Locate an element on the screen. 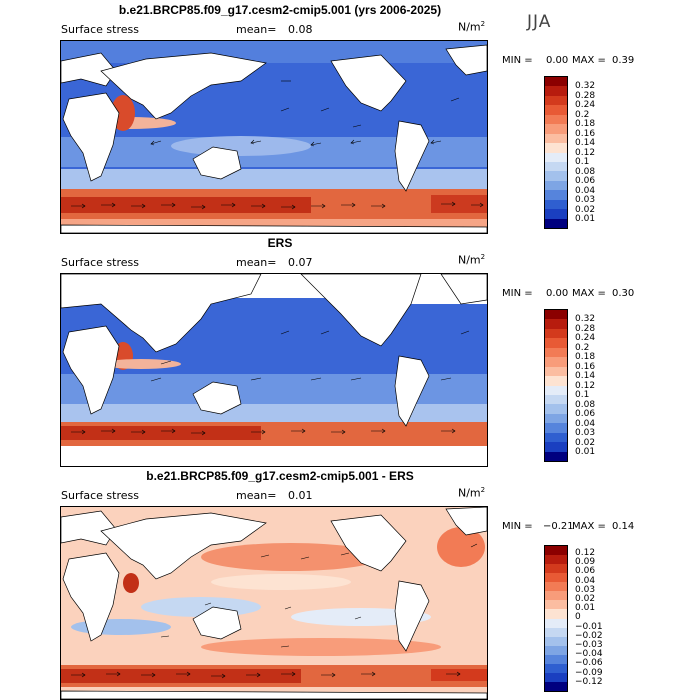  panel-3-level: −0.04 is located at coordinates (589, 654).